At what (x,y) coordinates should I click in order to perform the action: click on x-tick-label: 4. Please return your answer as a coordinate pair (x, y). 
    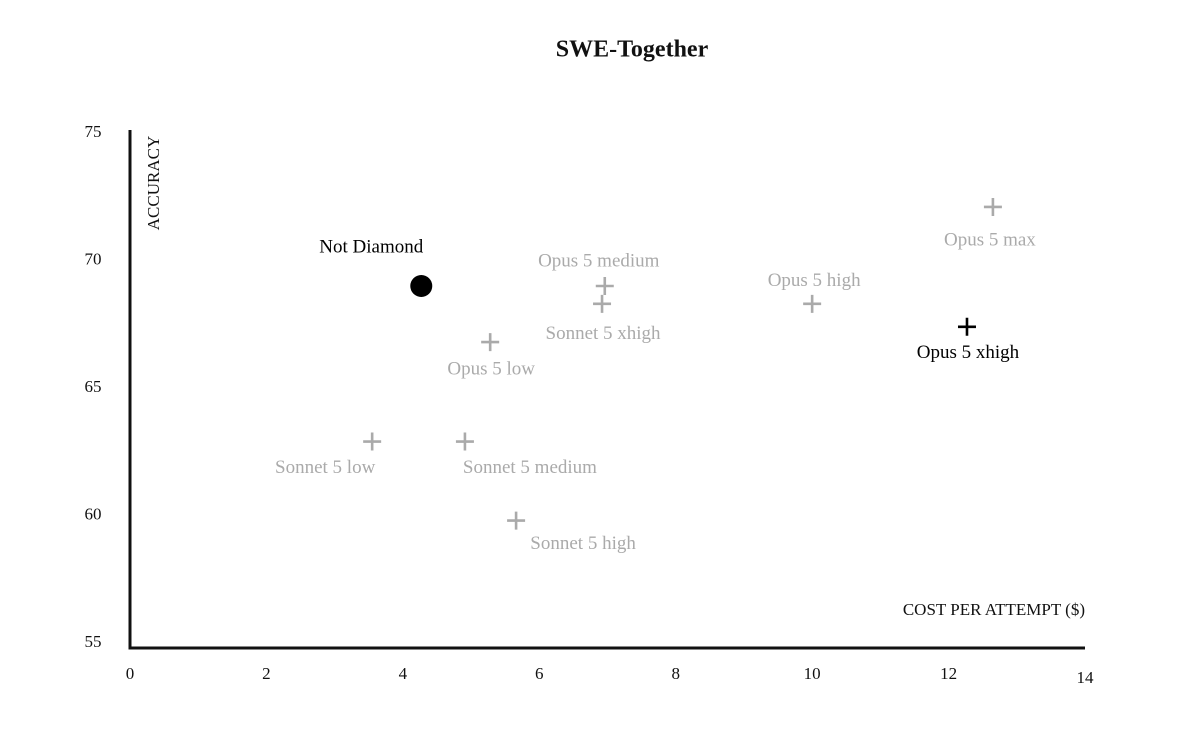
    Looking at the image, I should click on (403, 673).